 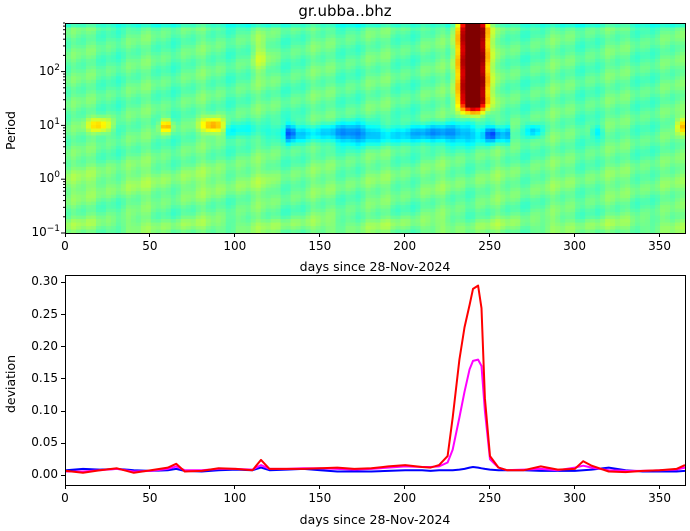 What do you see at coordinates (65, 498) in the screenshot?
I see `bottom-xtick-label: 0` at bounding box center [65, 498].